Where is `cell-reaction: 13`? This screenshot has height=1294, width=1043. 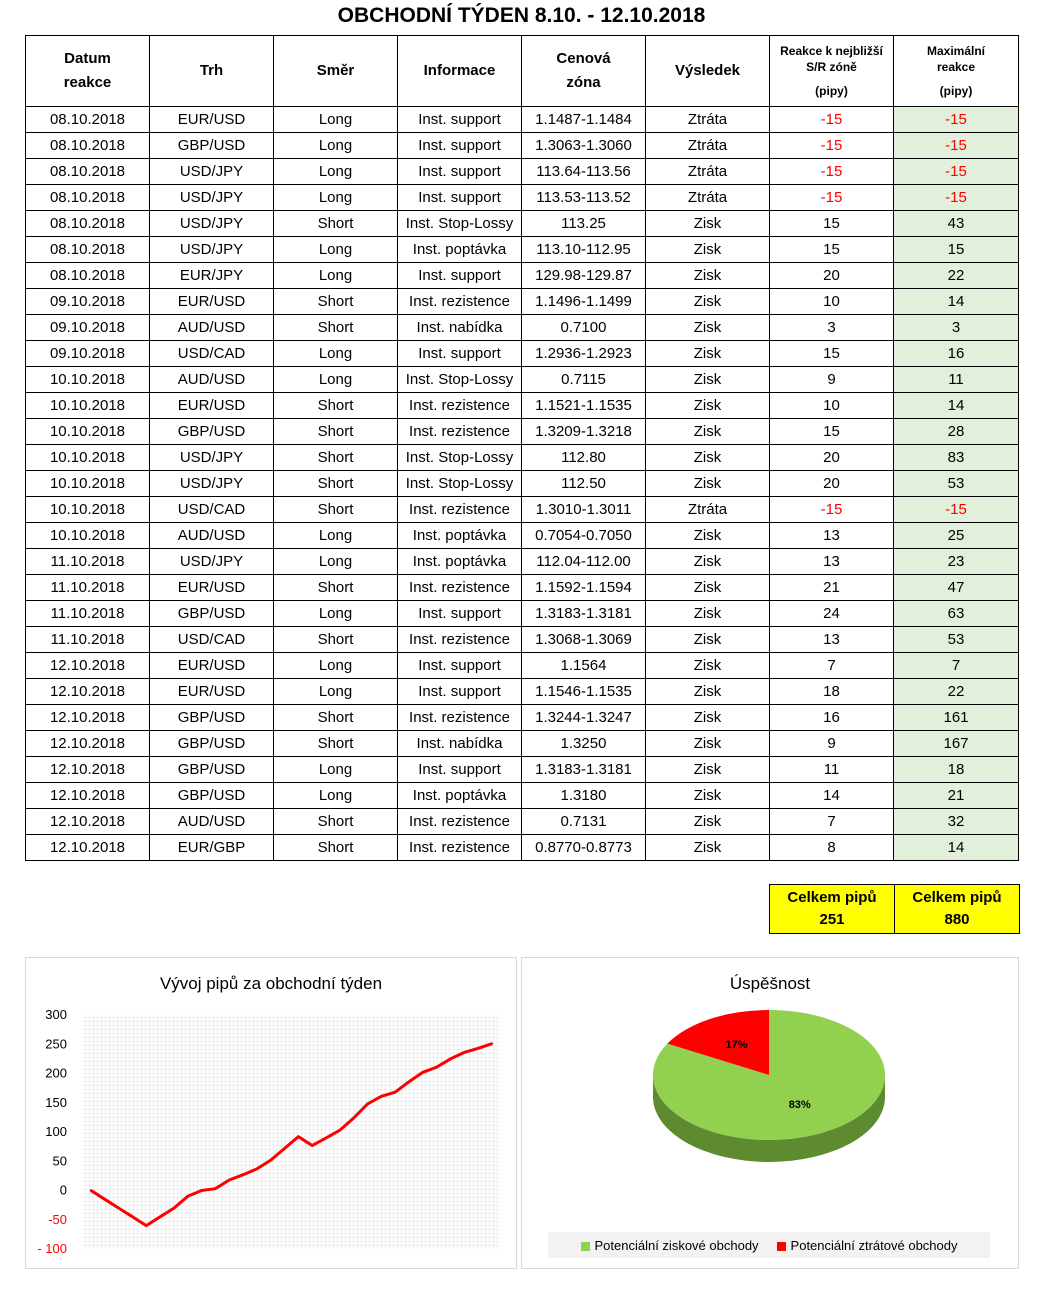 cell-reaction: 13 is located at coordinates (831, 561).